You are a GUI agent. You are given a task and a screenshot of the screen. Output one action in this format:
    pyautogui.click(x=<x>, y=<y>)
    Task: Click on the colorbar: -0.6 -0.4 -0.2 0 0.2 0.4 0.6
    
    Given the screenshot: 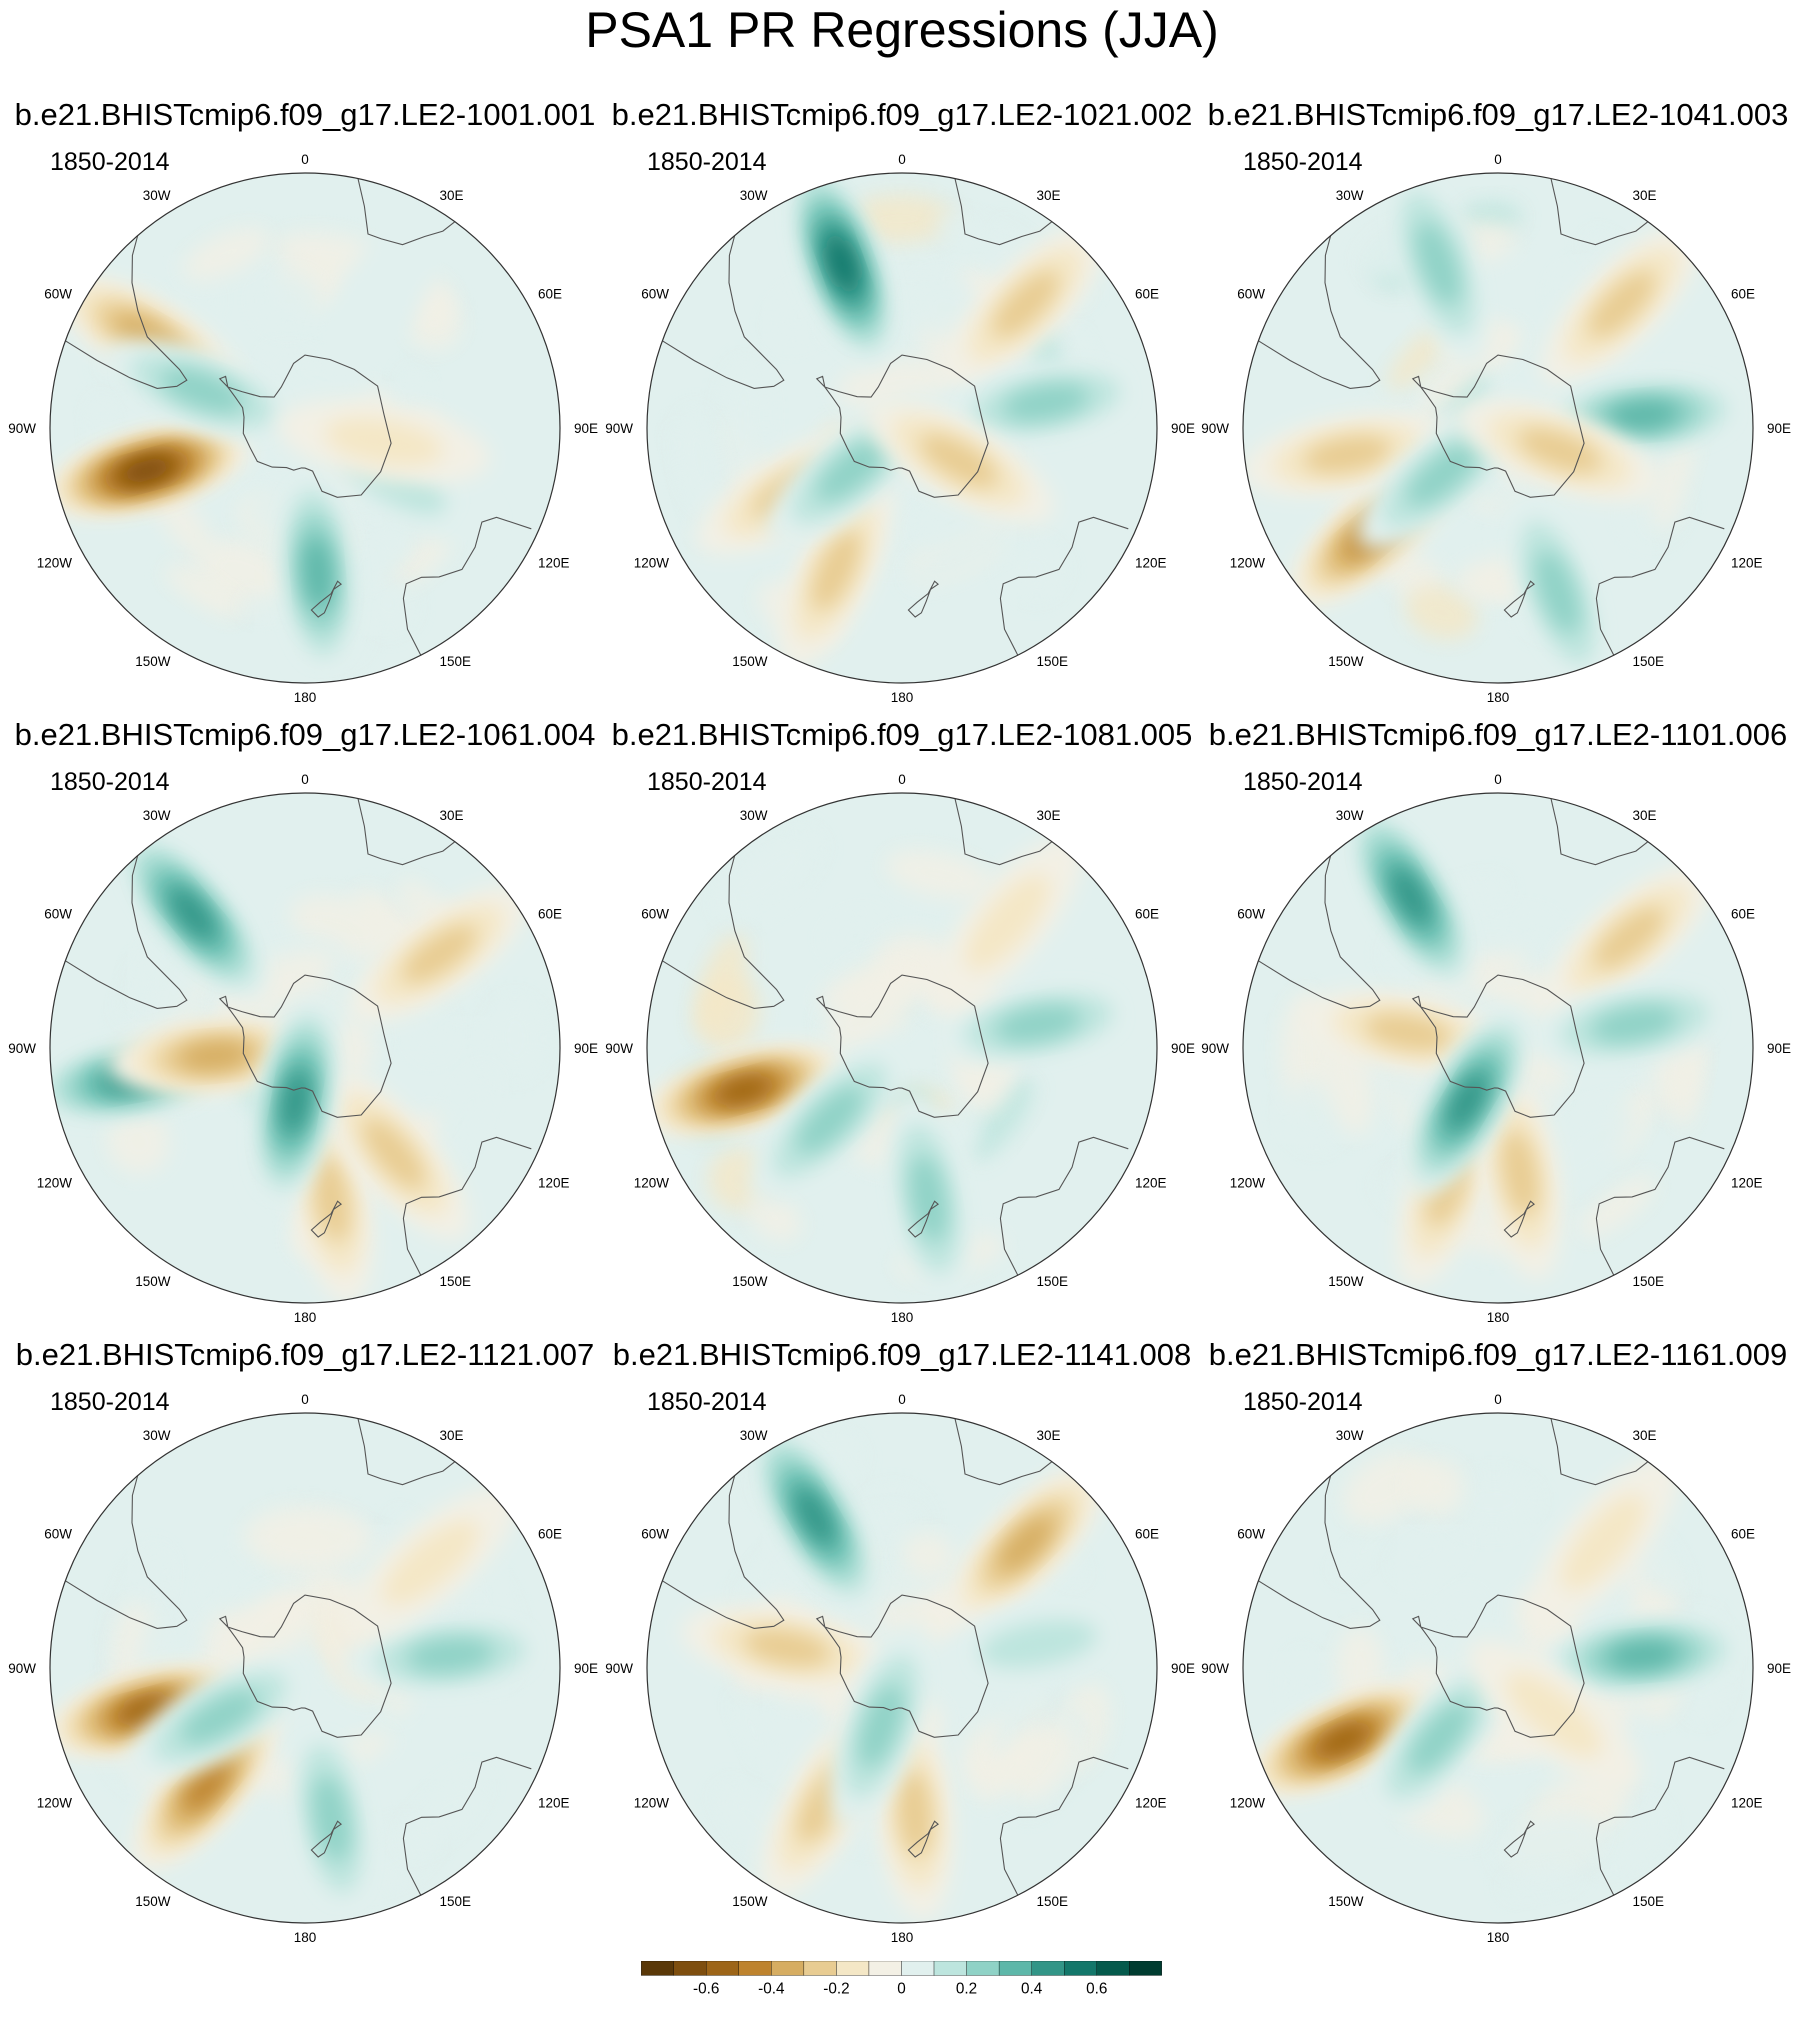 What is the action you would take?
    pyautogui.click(x=901, y=1978)
    